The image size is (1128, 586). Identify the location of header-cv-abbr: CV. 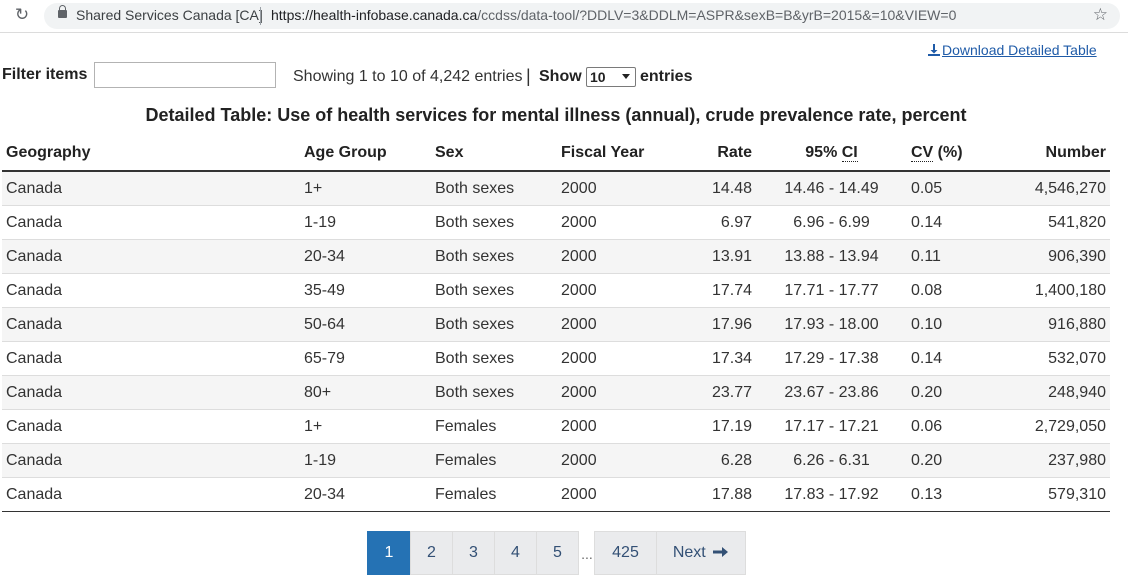
(922, 153).